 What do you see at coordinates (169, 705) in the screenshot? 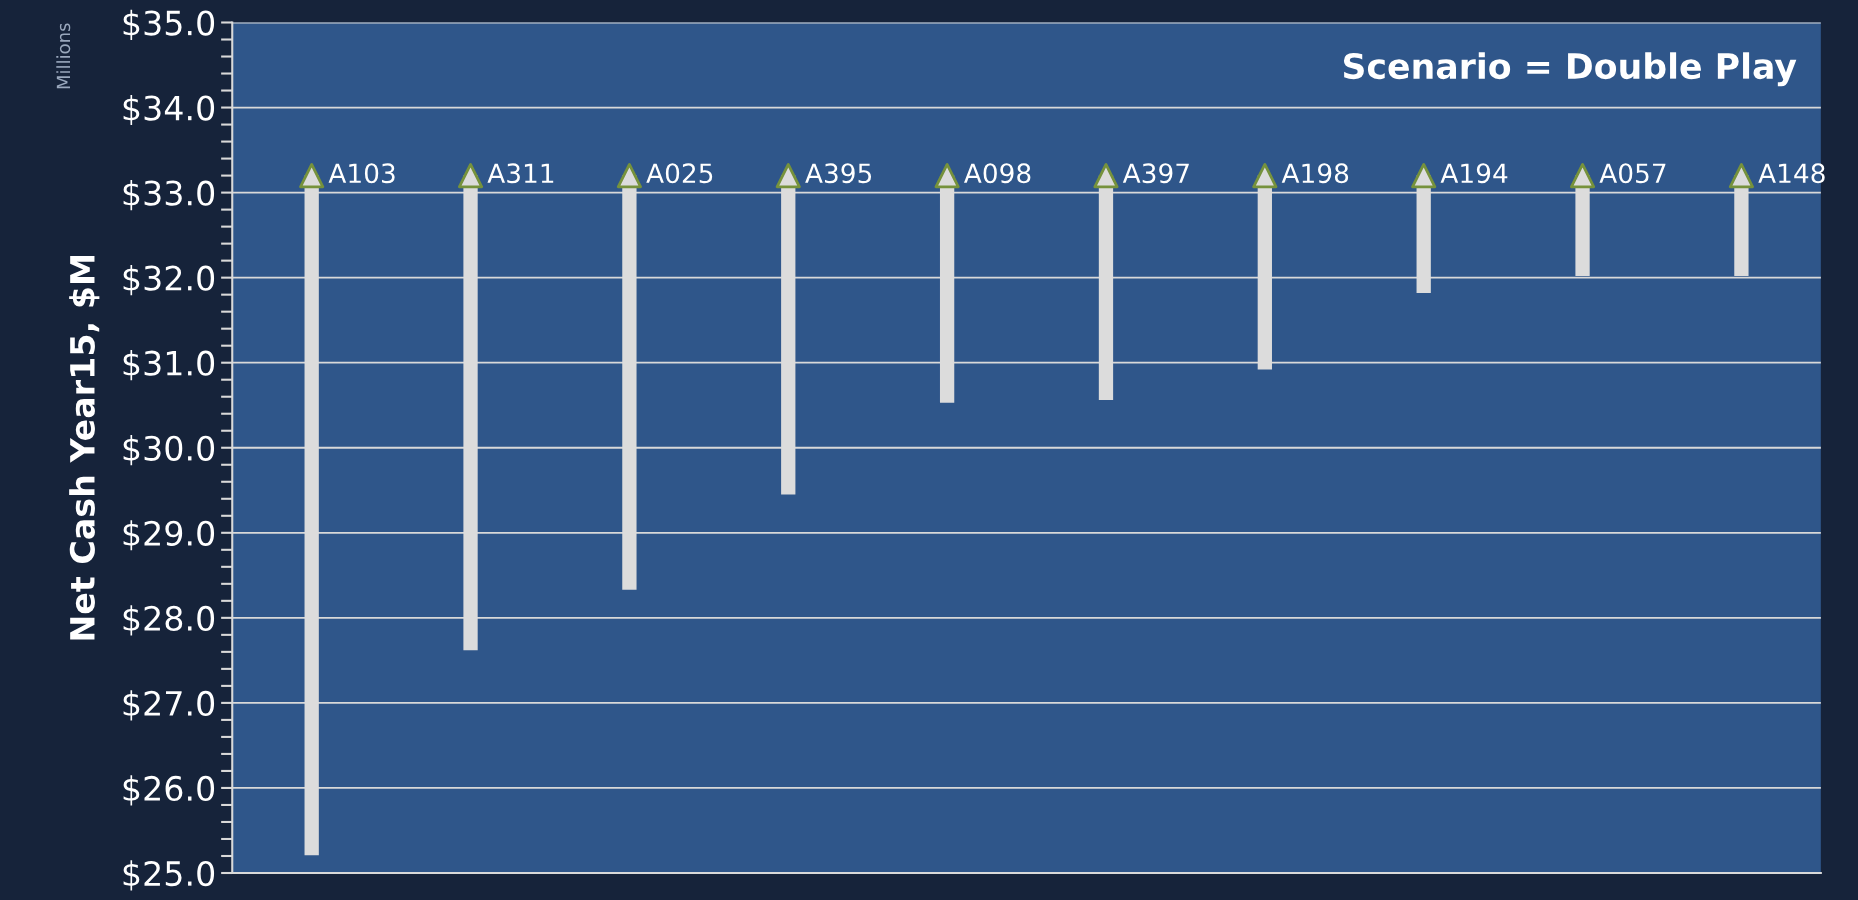
I see `y-tick-label: $27.0` at bounding box center [169, 705].